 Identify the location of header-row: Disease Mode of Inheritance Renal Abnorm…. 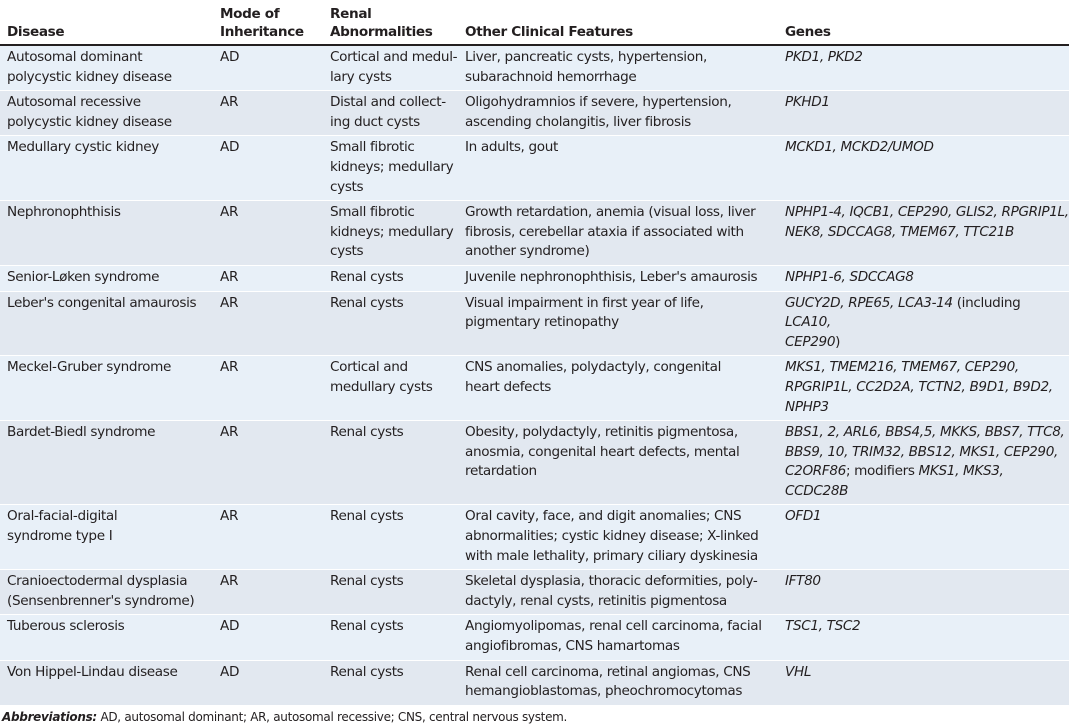
(534, 23).